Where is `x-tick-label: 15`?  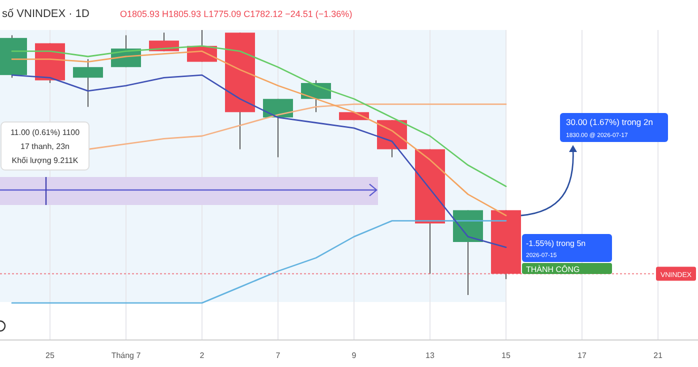 x-tick-label: 15 is located at coordinates (506, 355).